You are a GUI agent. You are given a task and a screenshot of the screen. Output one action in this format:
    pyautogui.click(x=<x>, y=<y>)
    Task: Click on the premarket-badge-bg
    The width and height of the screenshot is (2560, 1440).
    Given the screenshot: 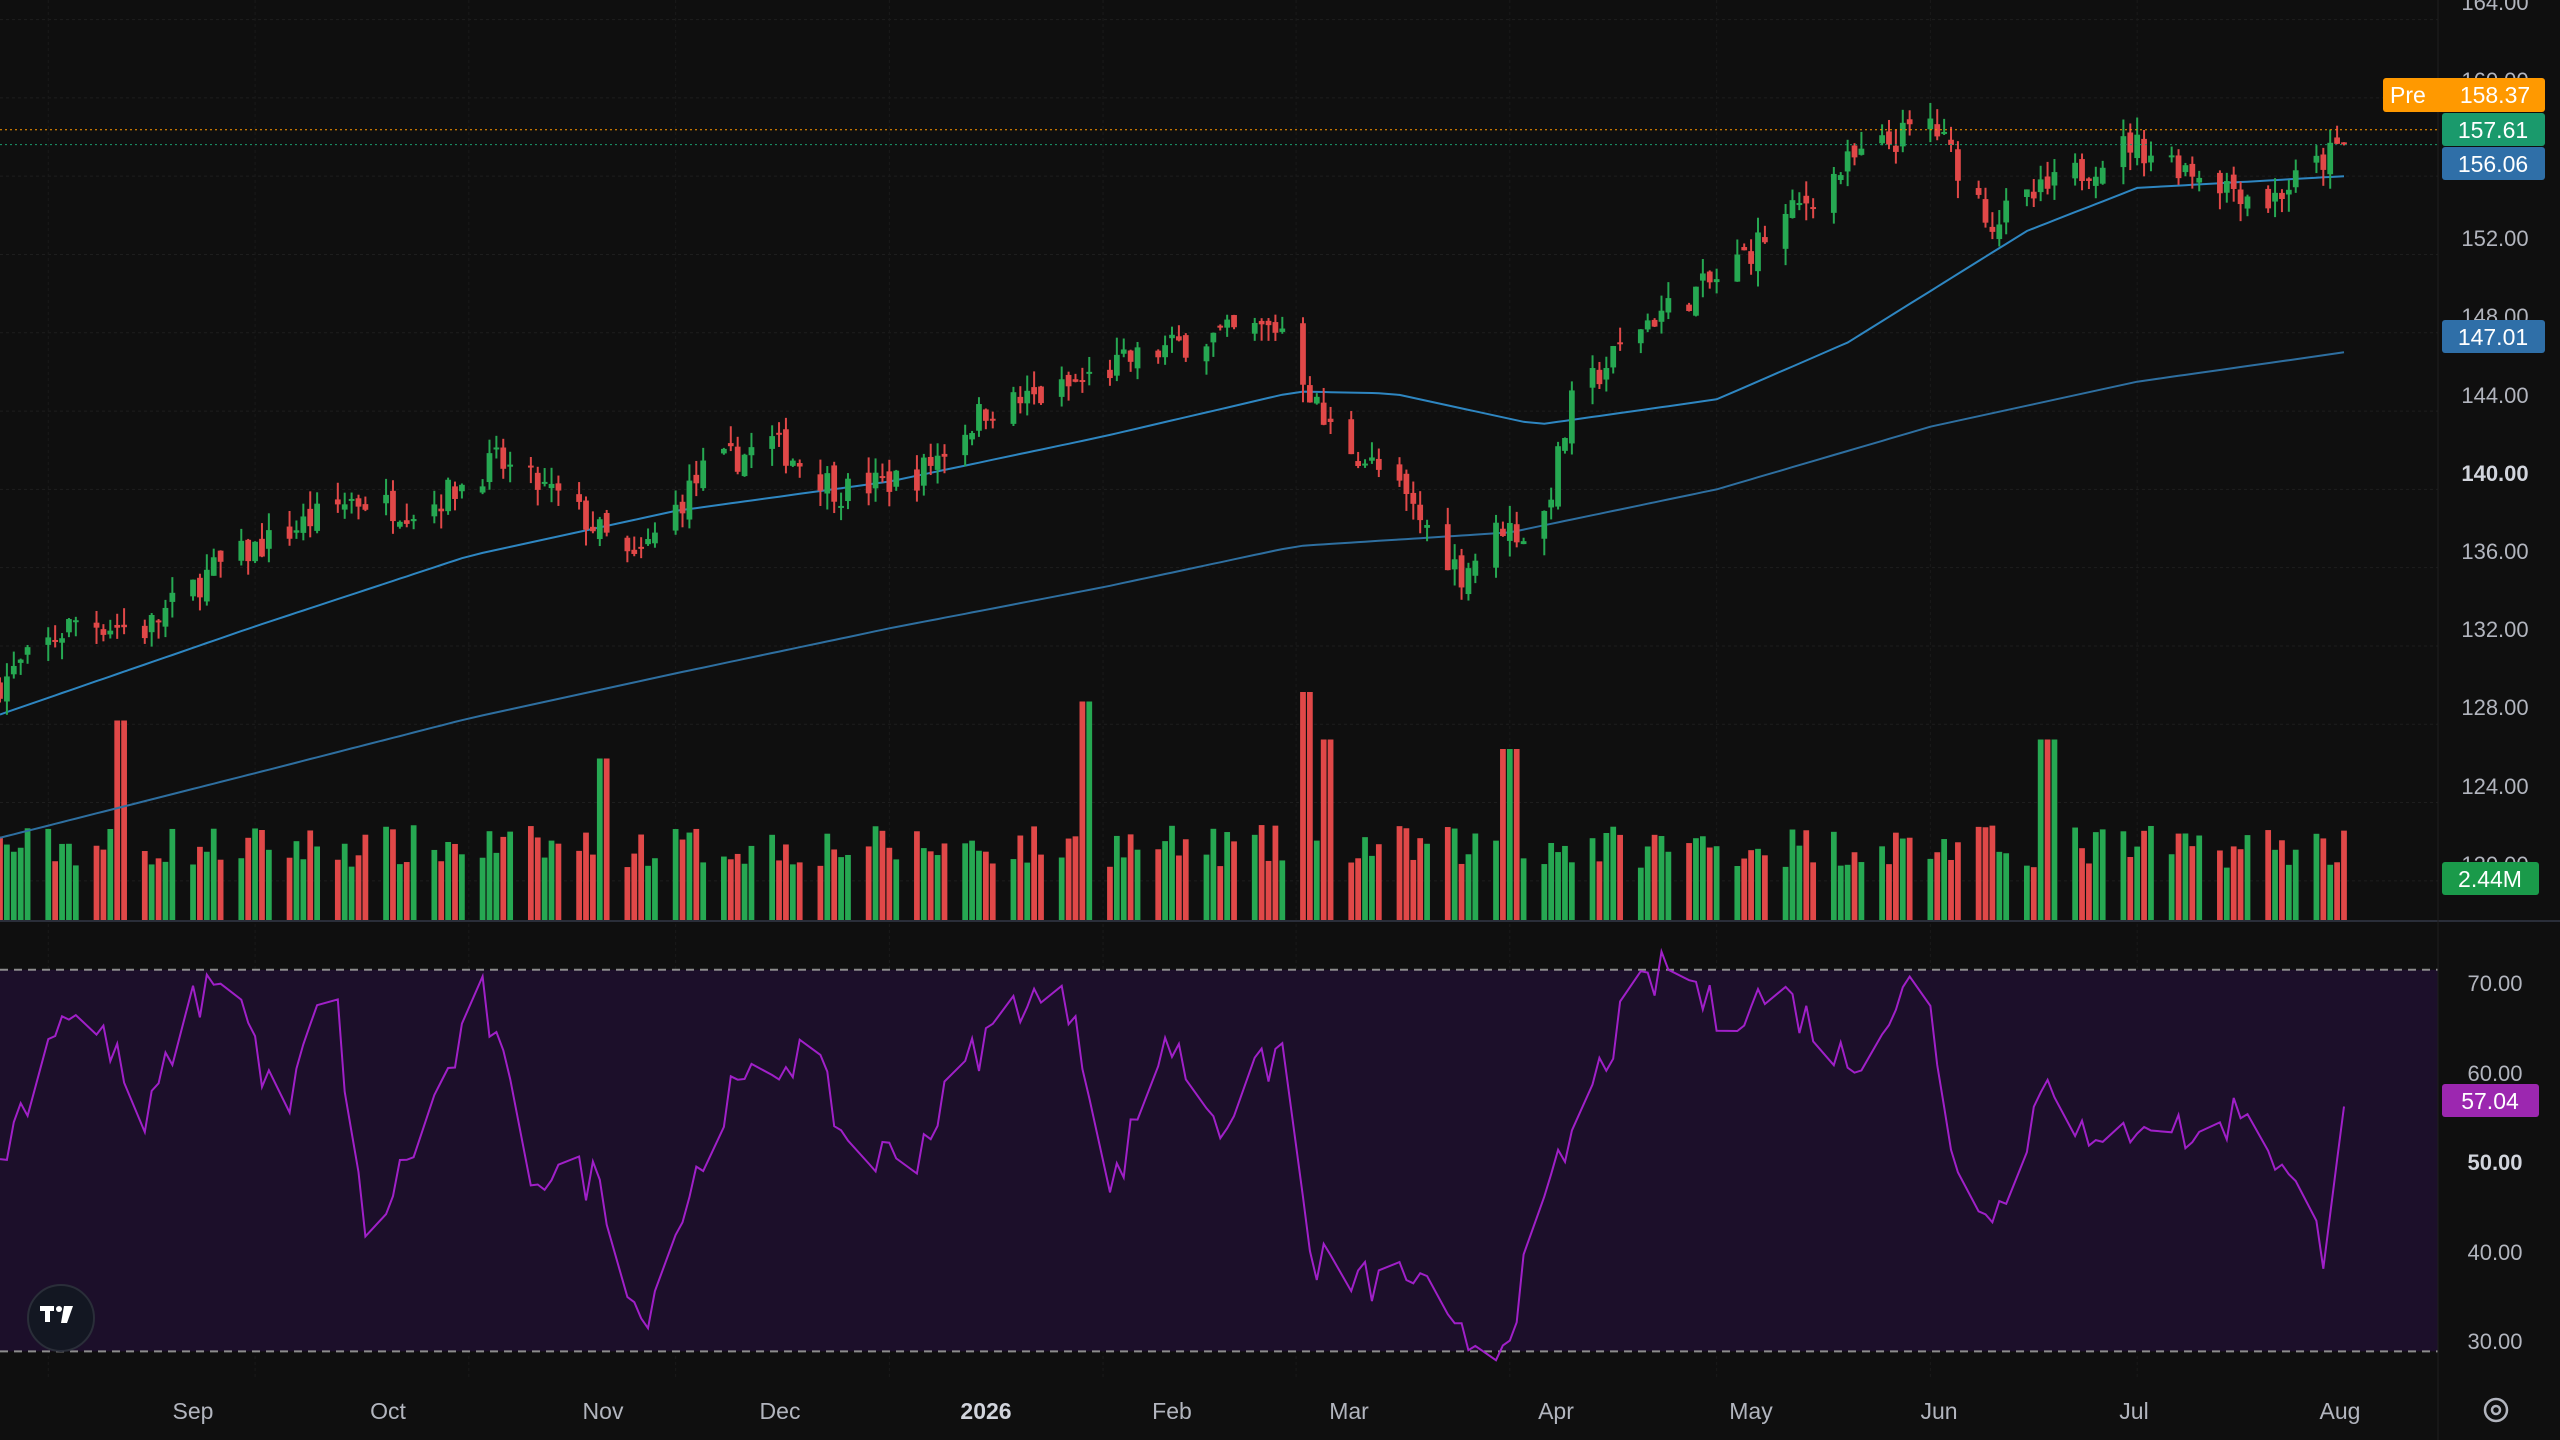 What is the action you would take?
    pyautogui.click(x=2464, y=95)
    